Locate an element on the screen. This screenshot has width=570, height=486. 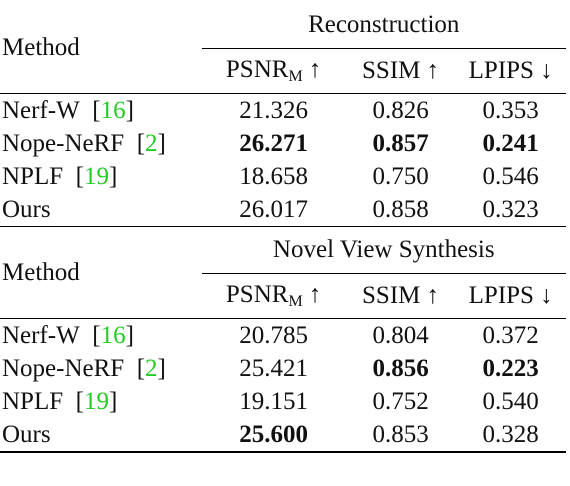
table-row: Ours 25.600 0.853 0.328 is located at coordinates (283, 435).